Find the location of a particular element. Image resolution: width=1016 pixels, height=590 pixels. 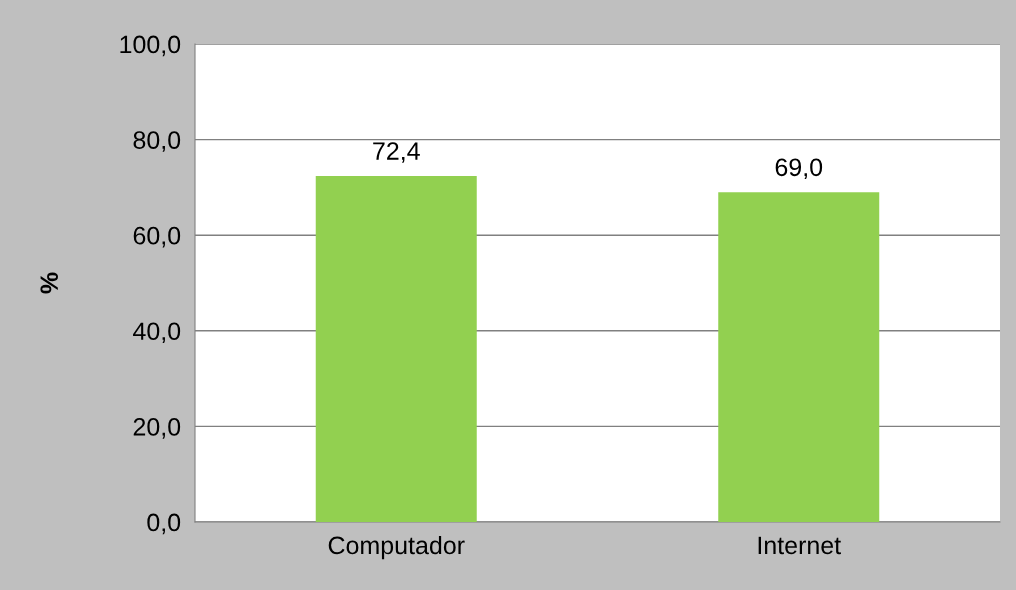

data-label: 69,0 is located at coordinates (799, 169).